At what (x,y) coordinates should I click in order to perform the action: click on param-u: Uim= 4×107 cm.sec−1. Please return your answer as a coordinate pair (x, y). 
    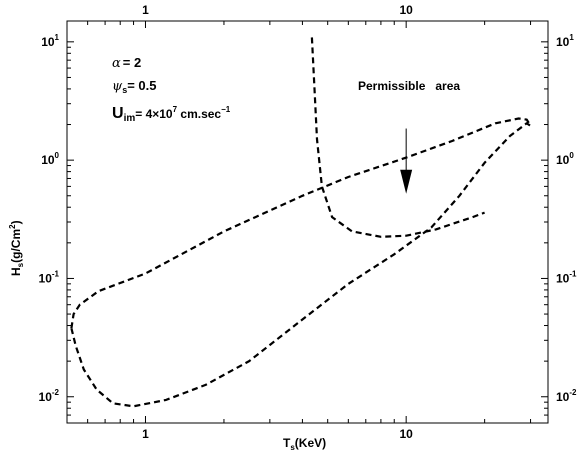
    Looking at the image, I should click on (171, 114).